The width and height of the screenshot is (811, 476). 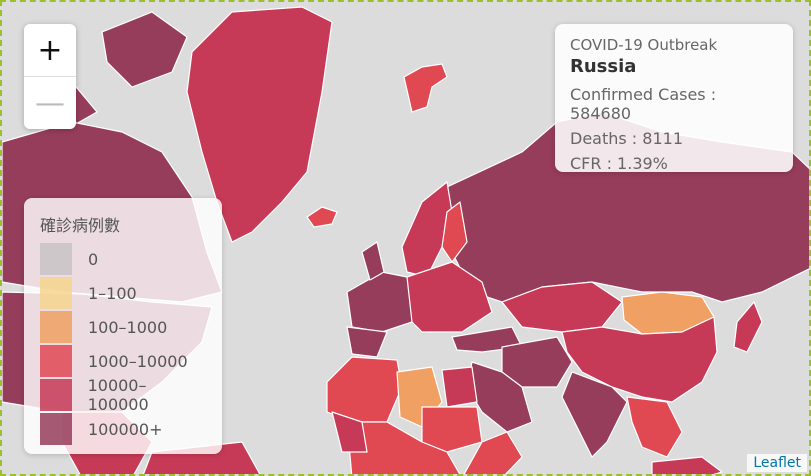 What do you see at coordinates (454, 232) in the screenshot?
I see `country-finland` at bounding box center [454, 232].